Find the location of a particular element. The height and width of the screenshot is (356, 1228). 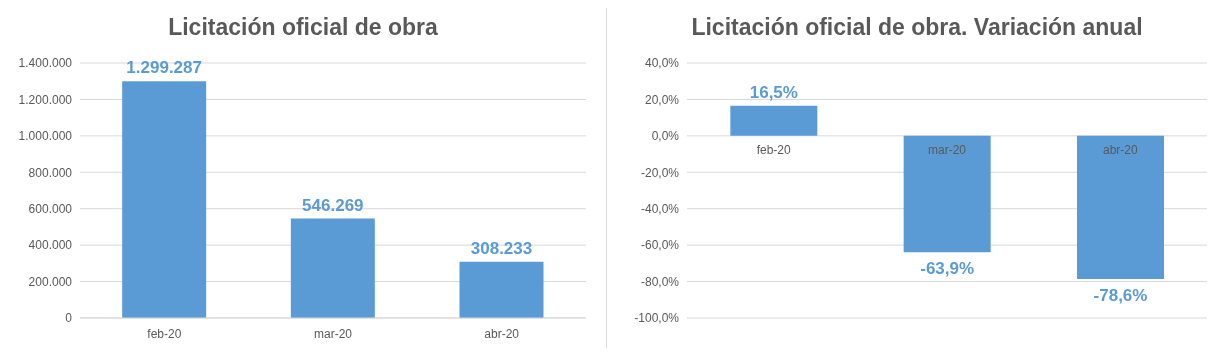

y-tick-label: 800.000 is located at coordinates (50, 172).